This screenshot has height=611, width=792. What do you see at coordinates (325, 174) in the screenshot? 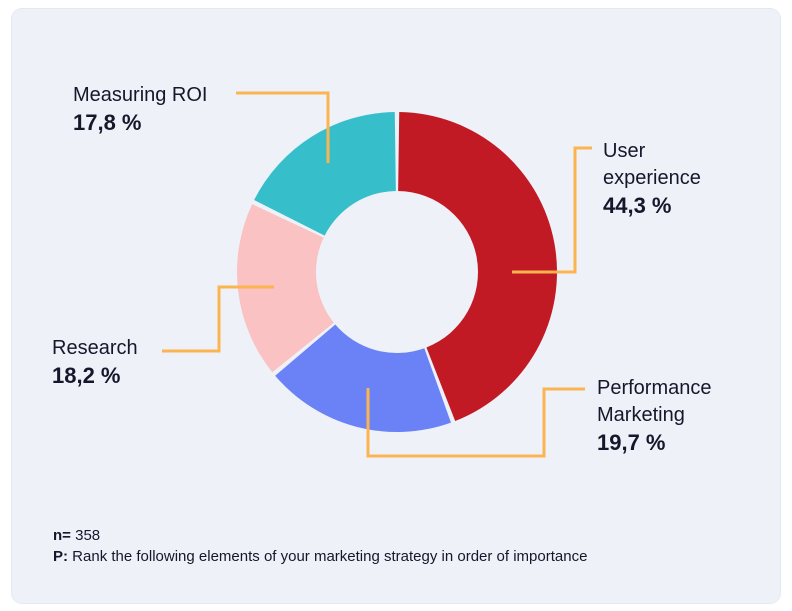
I see `slice-measuring-roi` at bounding box center [325, 174].